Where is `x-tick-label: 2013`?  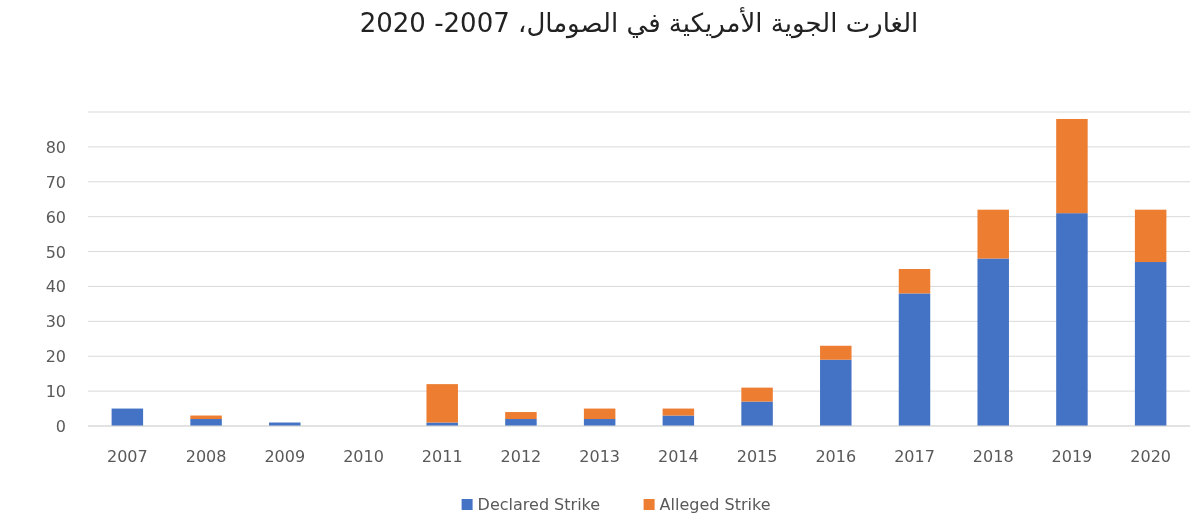 x-tick-label: 2013 is located at coordinates (599, 456).